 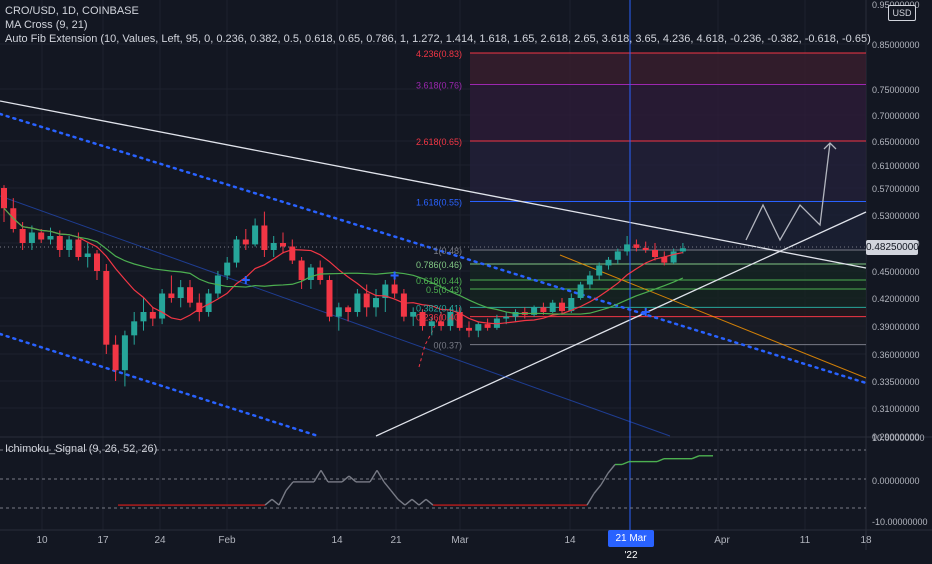 What do you see at coordinates (42, 540) in the screenshot?
I see `time-tick-label: 10` at bounding box center [42, 540].